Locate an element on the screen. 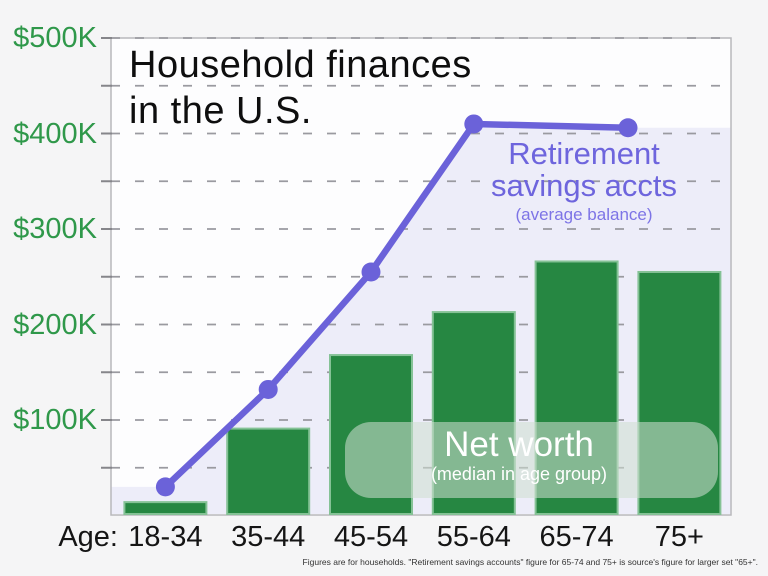 The height and width of the screenshot is (576, 768). retirement-marker-65+ is located at coordinates (628, 128).